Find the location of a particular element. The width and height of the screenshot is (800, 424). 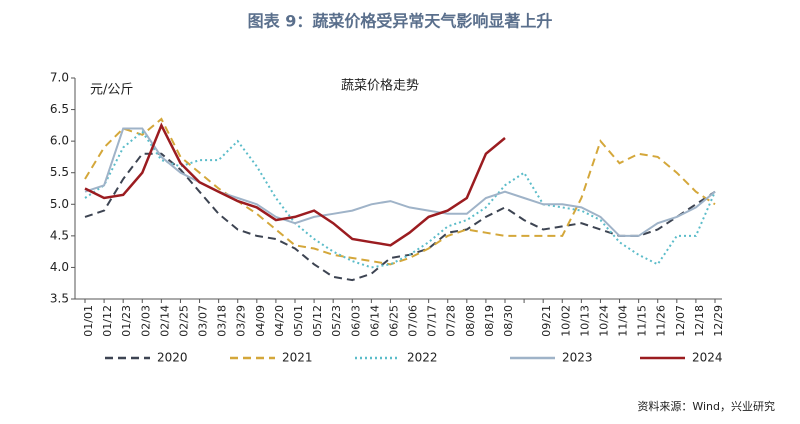

x-tick-label: 11/26 is located at coordinates (661, 321).